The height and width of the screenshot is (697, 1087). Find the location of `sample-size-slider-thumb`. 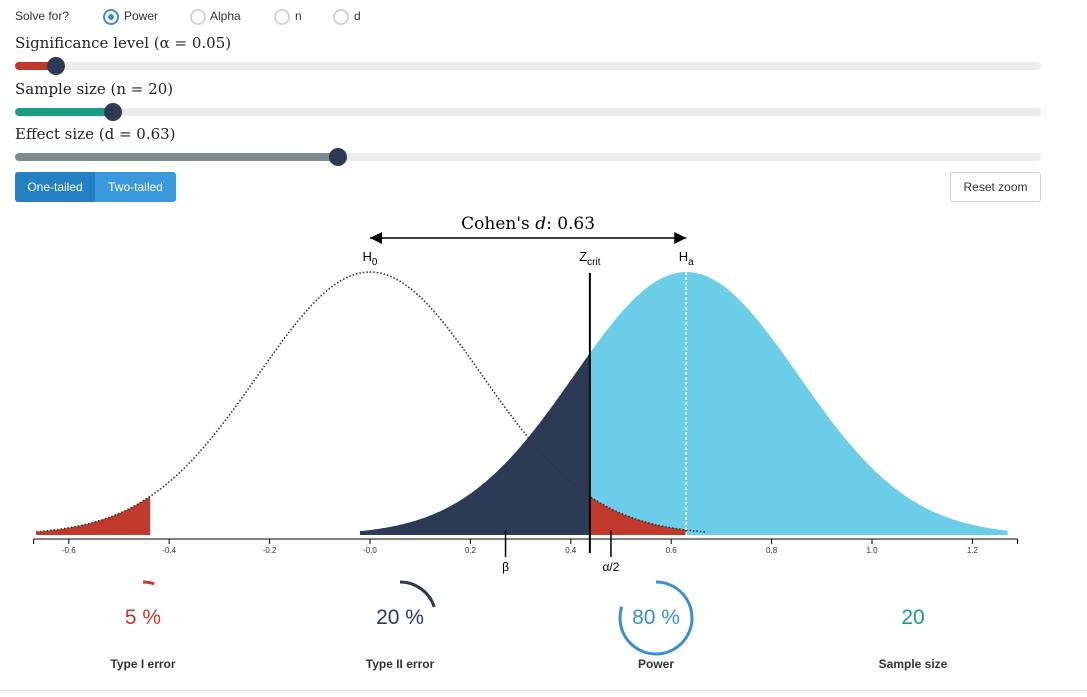

sample-size-slider-thumb is located at coordinates (113, 112).